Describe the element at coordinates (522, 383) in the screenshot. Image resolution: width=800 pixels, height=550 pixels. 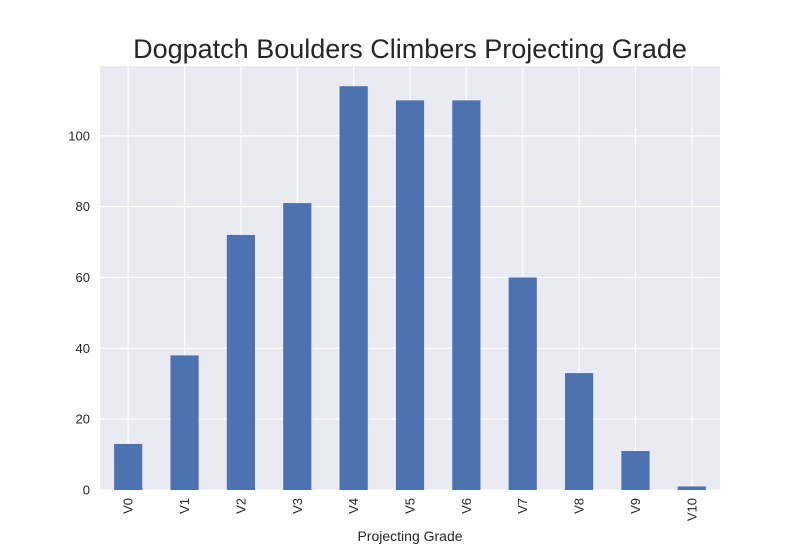
I see `bar-v7` at that location.